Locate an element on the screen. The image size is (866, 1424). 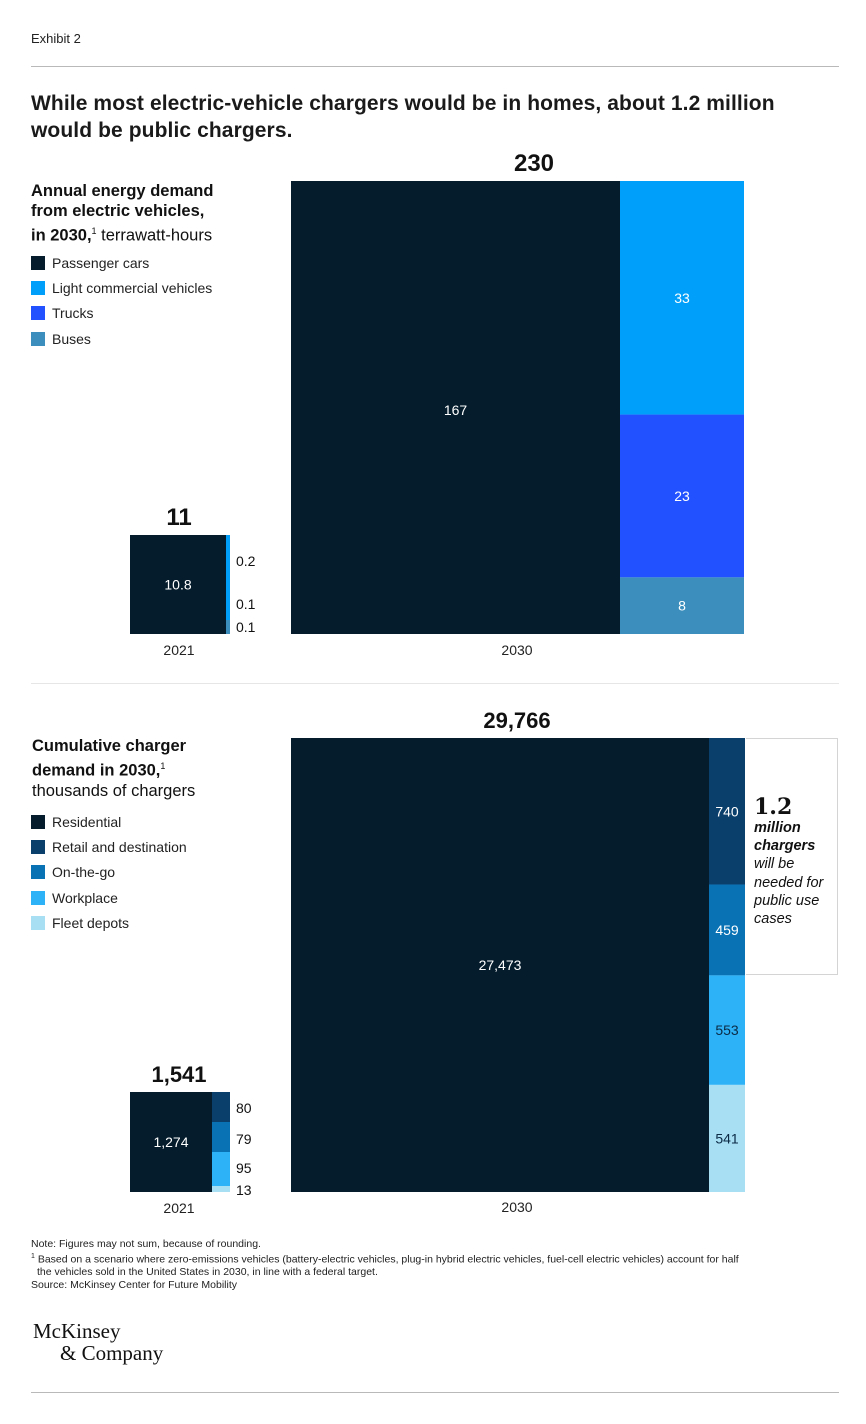
legend-buses: Buses is located at coordinates (121, 338).